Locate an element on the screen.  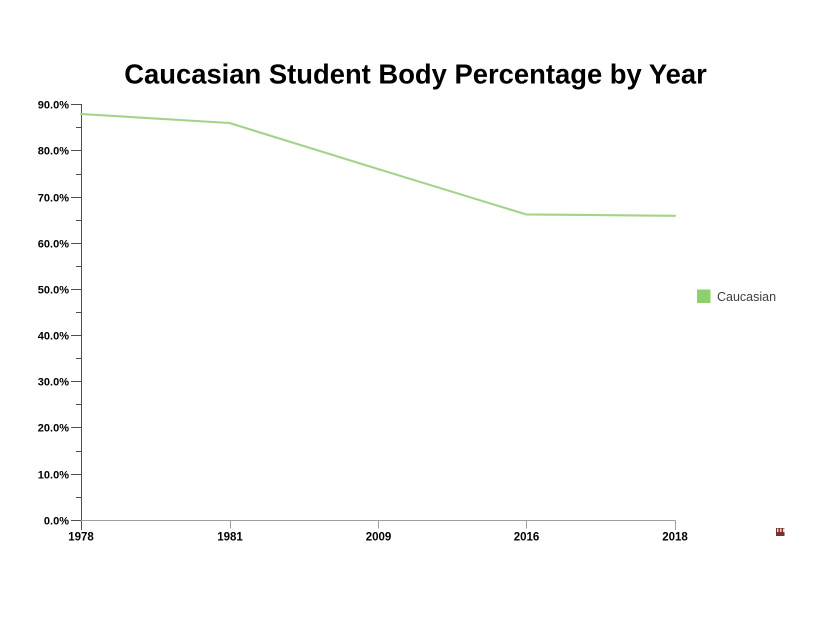
svg-text: 50.0% is located at coordinates (53, 291).